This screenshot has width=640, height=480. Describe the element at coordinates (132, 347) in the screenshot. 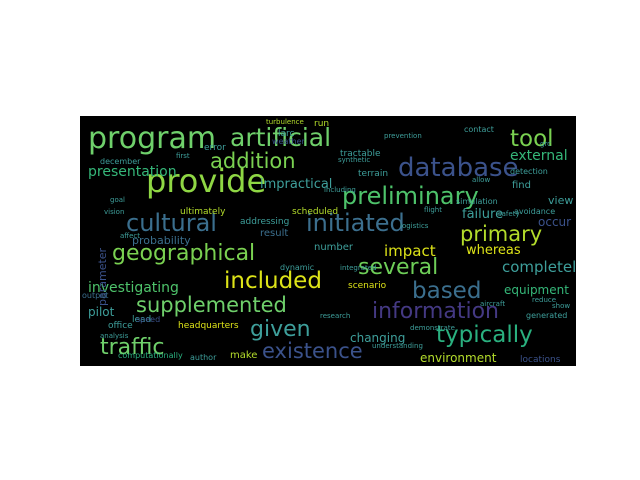

I see `word-traffic: traffic` at that location.